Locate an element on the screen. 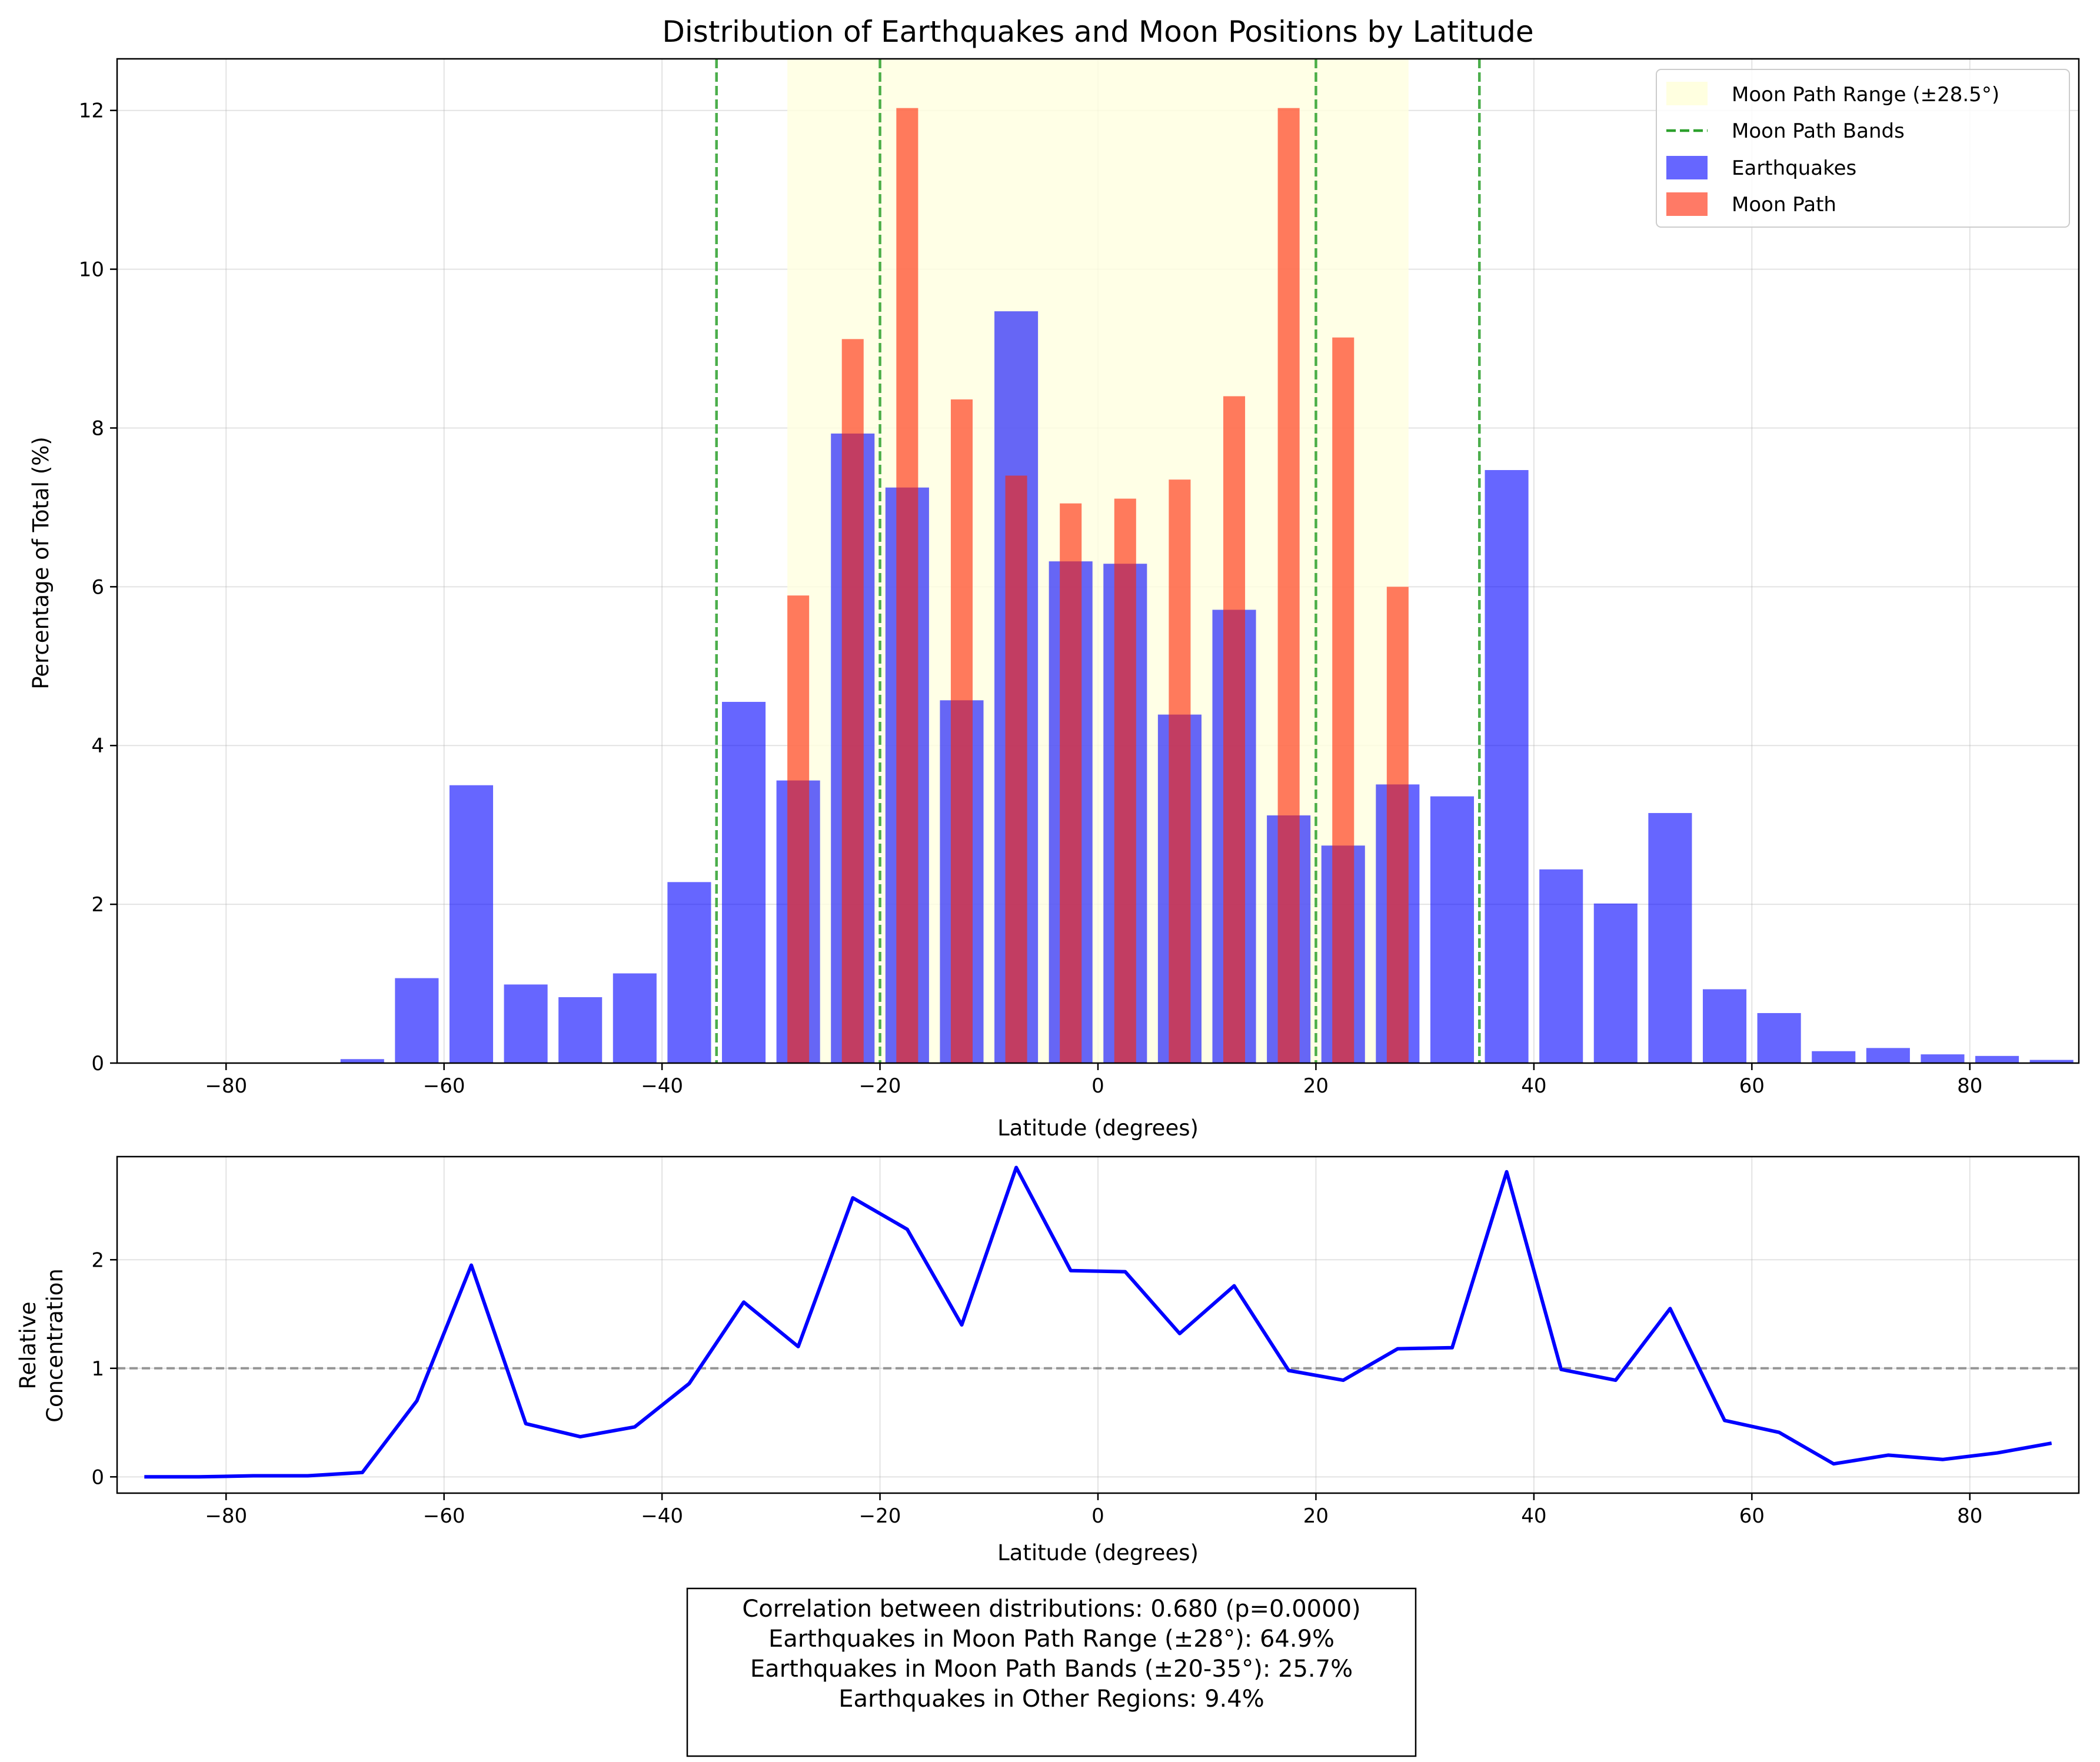  y-axis-ticks: 0 1 2 is located at coordinates (104, 1369).